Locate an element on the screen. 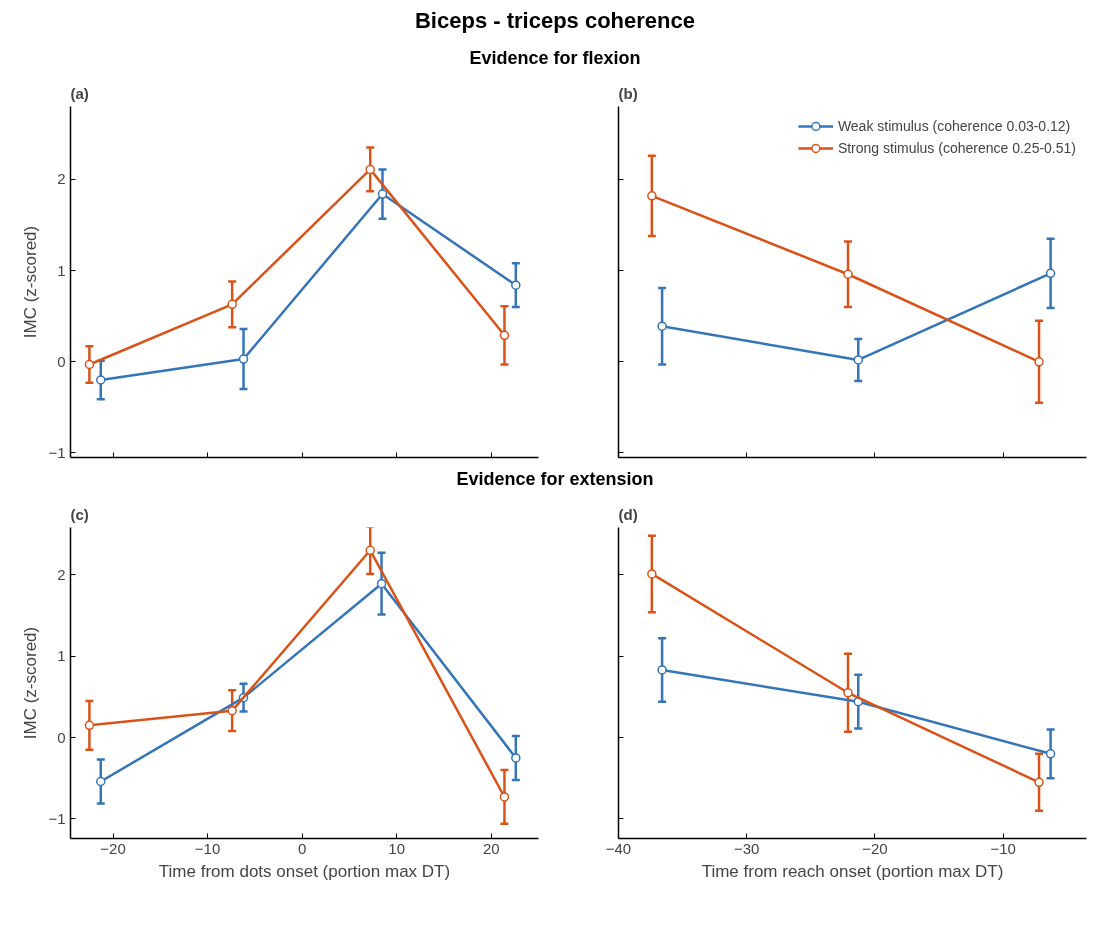 The height and width of the screenshot is (943, 1108). x-axis-title: Time from dots onset (portion max DT) is located at coordinates (304, 871).